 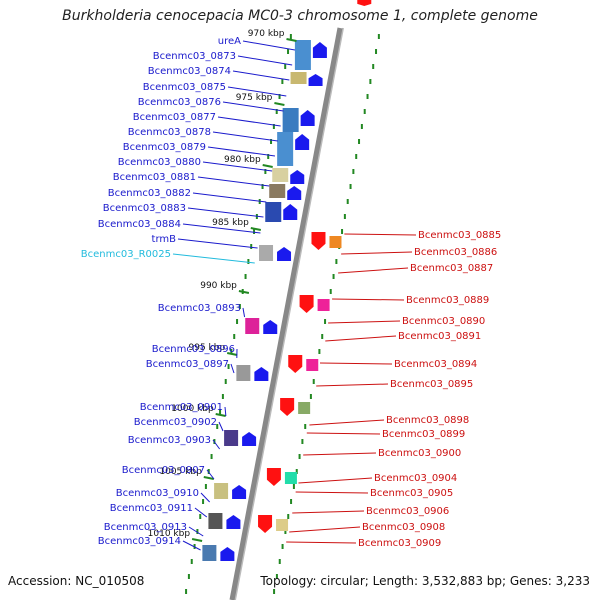 What do you see at coordinates (144, 208) in the screenshot?
I see `forward-gene-label: Bcenmc03_0883` at bounding box center [144, 208].